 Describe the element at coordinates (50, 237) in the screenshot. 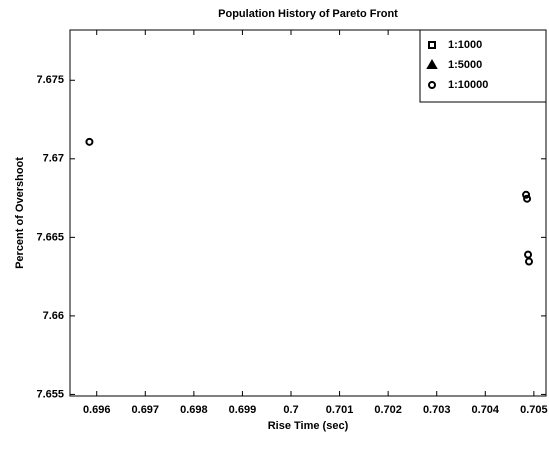

I see `y-tick-label: 7.665` at that location.